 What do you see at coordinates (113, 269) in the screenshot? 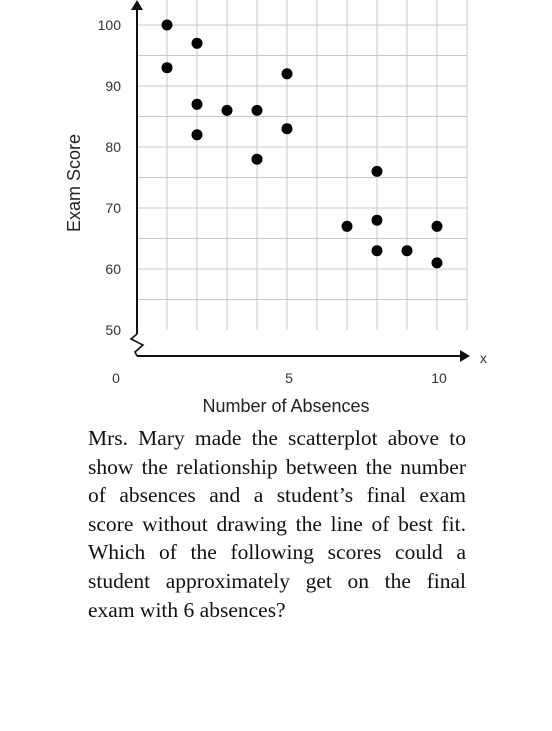
I see `y-tick-label: 60` at bounding box center [113, 269].